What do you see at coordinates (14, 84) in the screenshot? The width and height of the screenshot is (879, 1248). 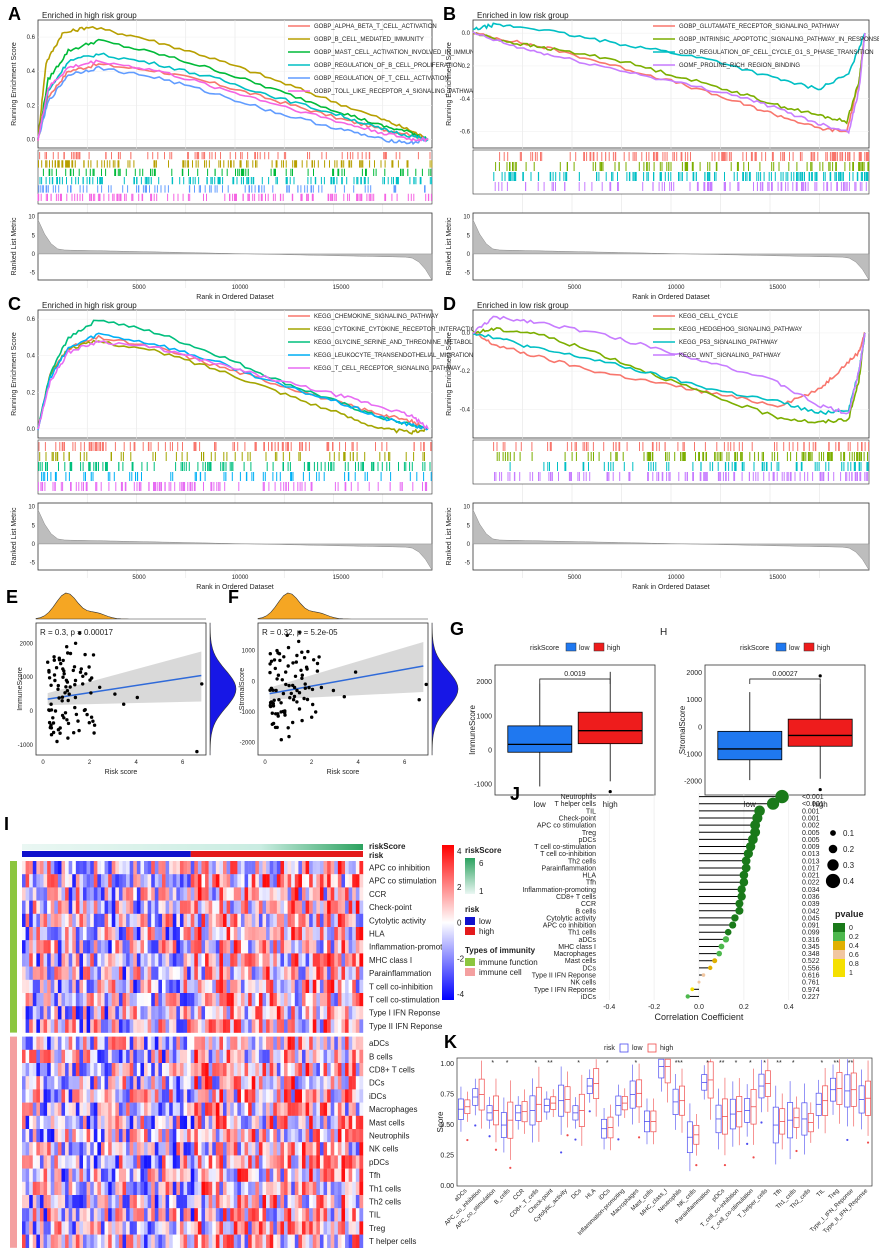 I see `y-axis-label: Running Enrichment Score` at bounding box center [14, 84].